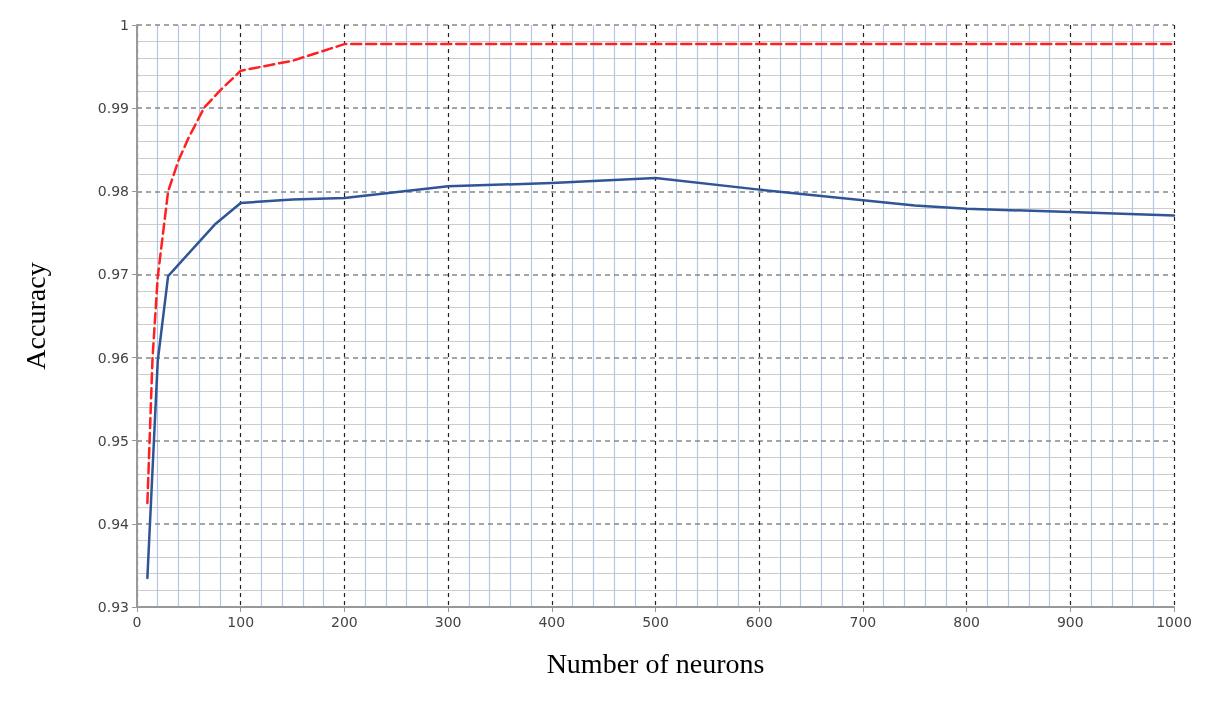  Describe the element at coordinates (552, 622) in the screenshot. I see `x-tick-label: 400` at that location.